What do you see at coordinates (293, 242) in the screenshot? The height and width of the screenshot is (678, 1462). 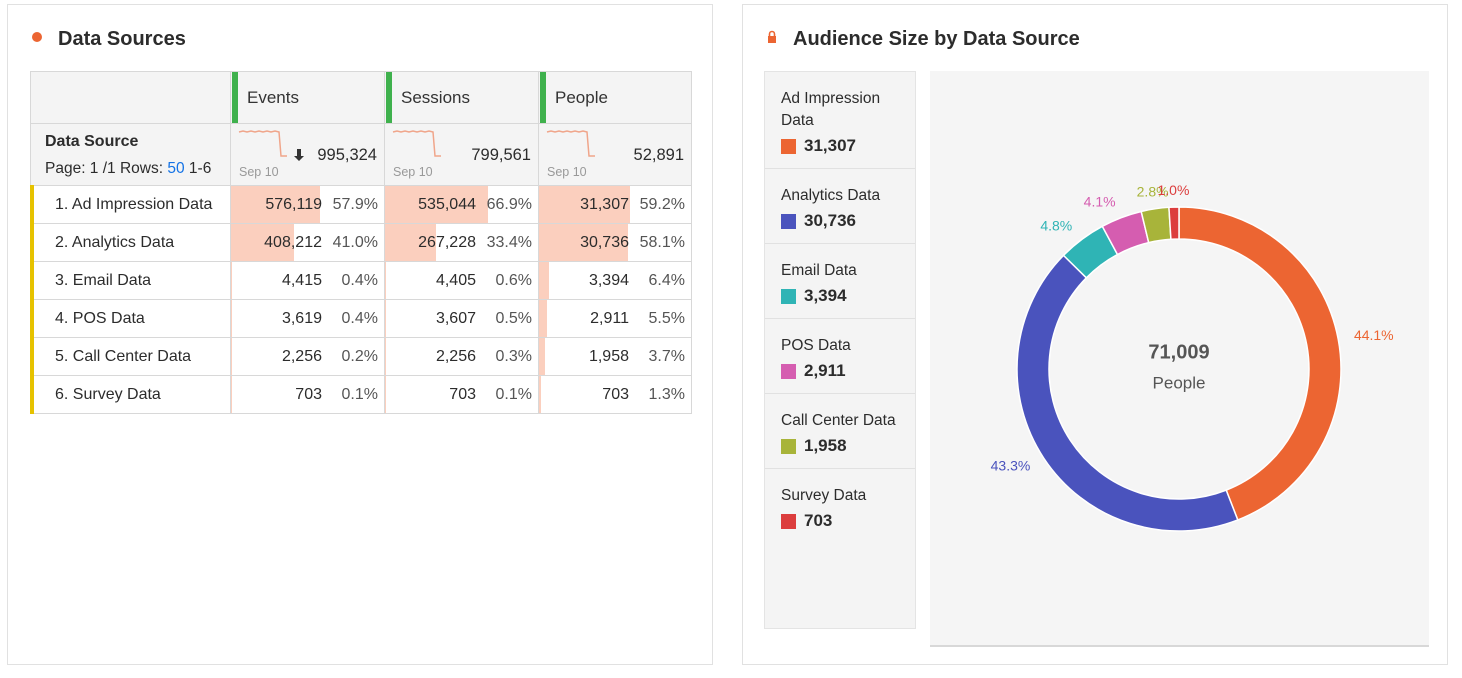 I see `metric-value: 408,212` at bounding box center [293, 242].